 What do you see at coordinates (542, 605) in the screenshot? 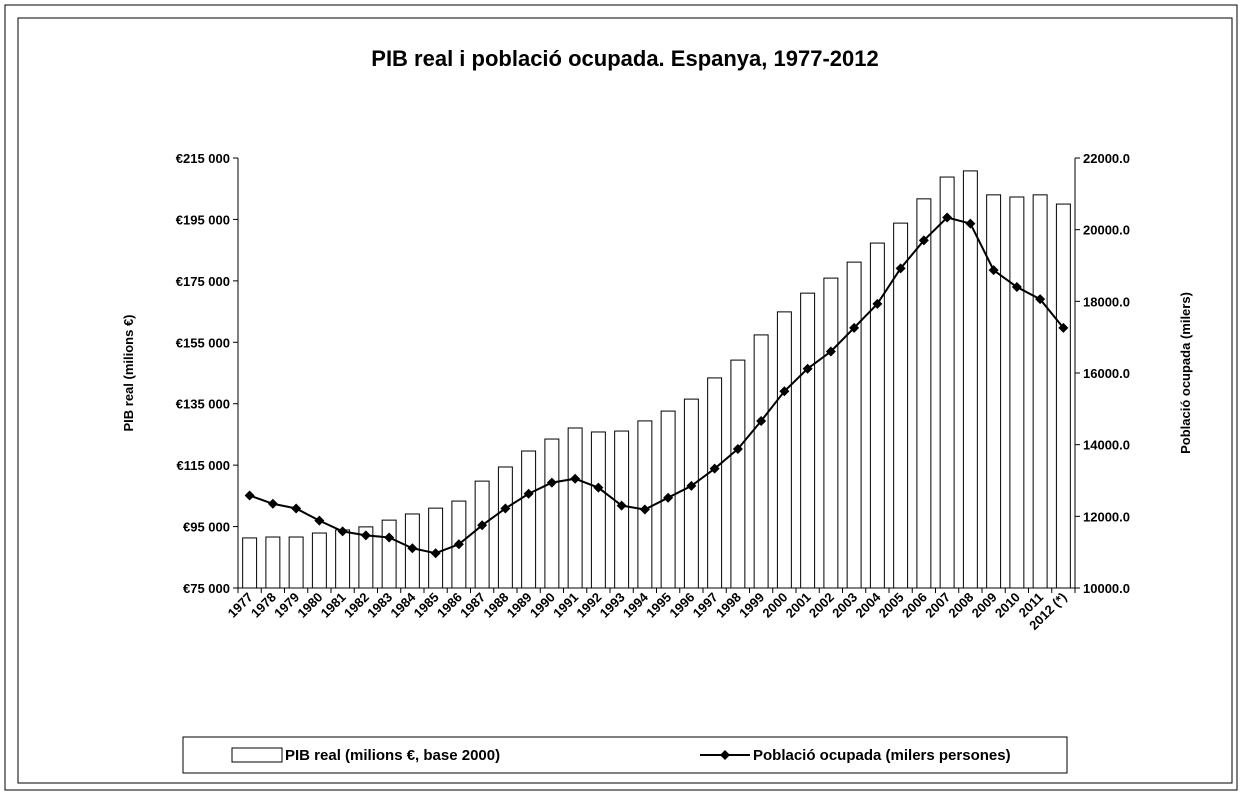
I see `x-tick-label: 1990` at bounding box center [542, 605].